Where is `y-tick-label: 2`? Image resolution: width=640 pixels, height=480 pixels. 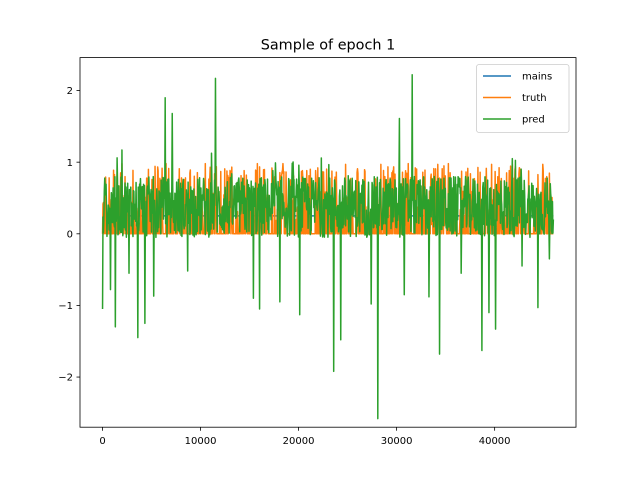
y-tick-label: 2 is located at coordinates (70, 91).